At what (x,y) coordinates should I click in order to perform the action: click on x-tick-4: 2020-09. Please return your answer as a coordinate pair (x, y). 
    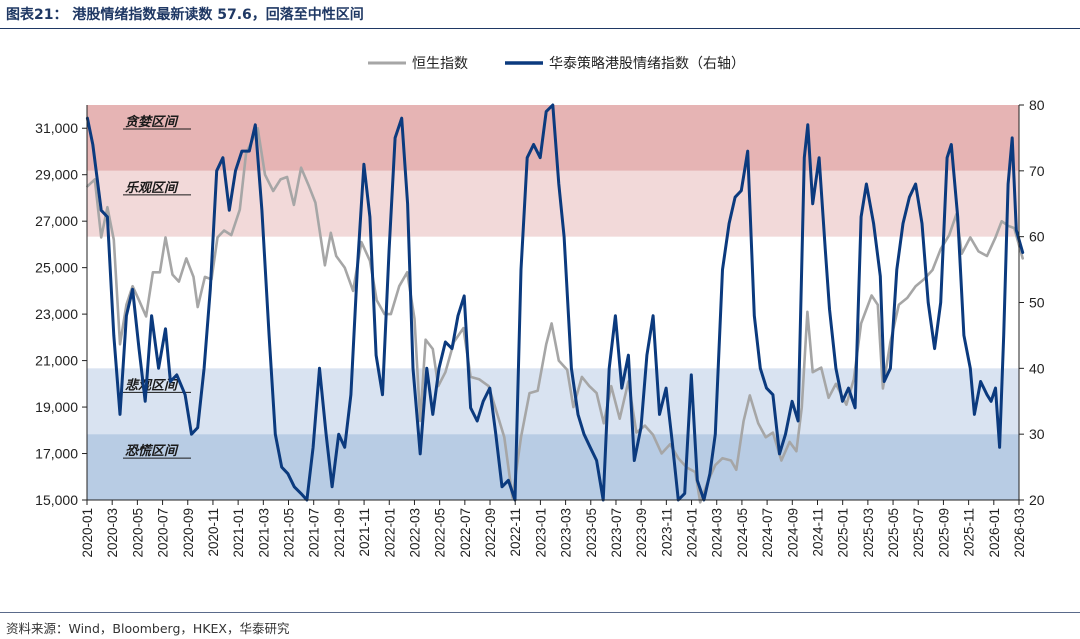
    Looking at the image, I should click on (188, 533).